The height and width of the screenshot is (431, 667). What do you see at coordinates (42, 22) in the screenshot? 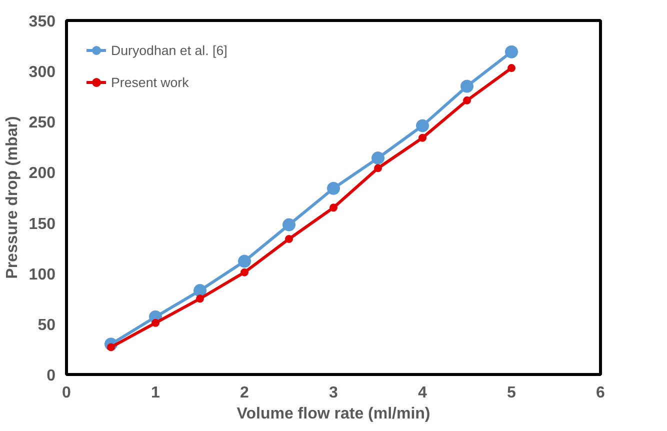
I see `y-tick-label: 350` at bounding box center [42, 22].